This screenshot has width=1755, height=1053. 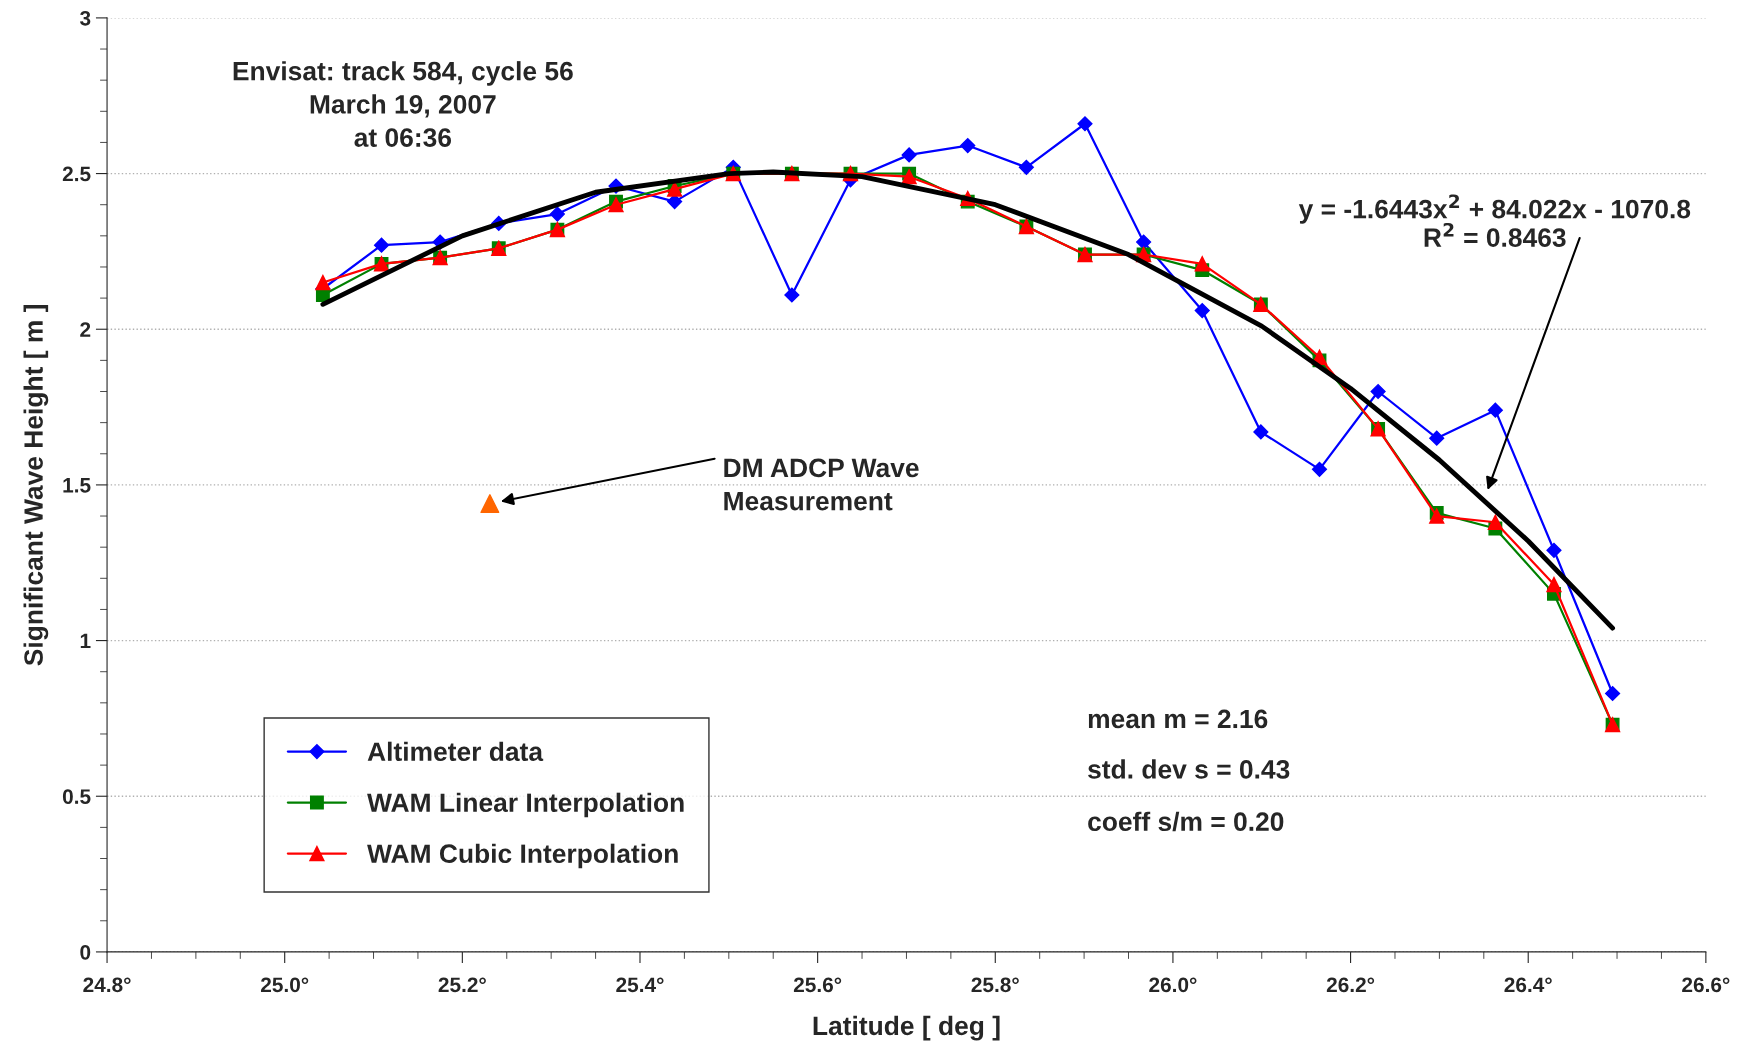 I want to click on legend-label: Altimeter data, so click(x=455, y=751).